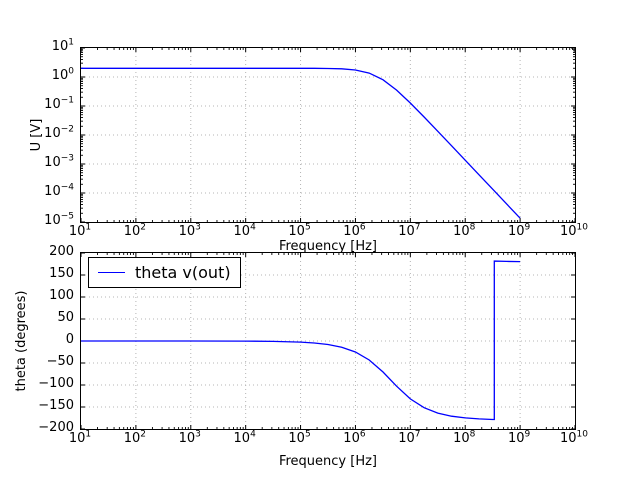  What do you see at coordinates (59, 103) in the screenshot?
I see `y-tick-label: 10−1` at bounding box center [59, 103].